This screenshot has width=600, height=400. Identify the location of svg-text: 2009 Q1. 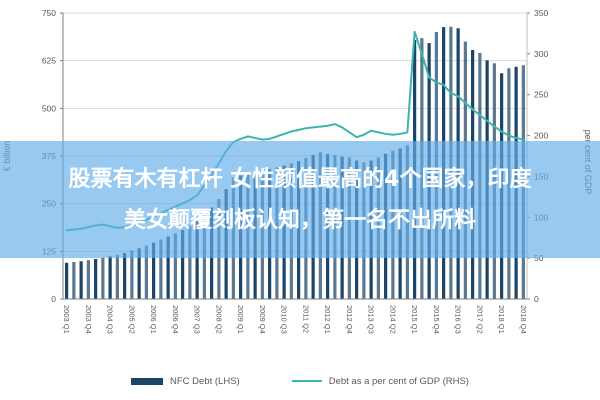
(240, 319).